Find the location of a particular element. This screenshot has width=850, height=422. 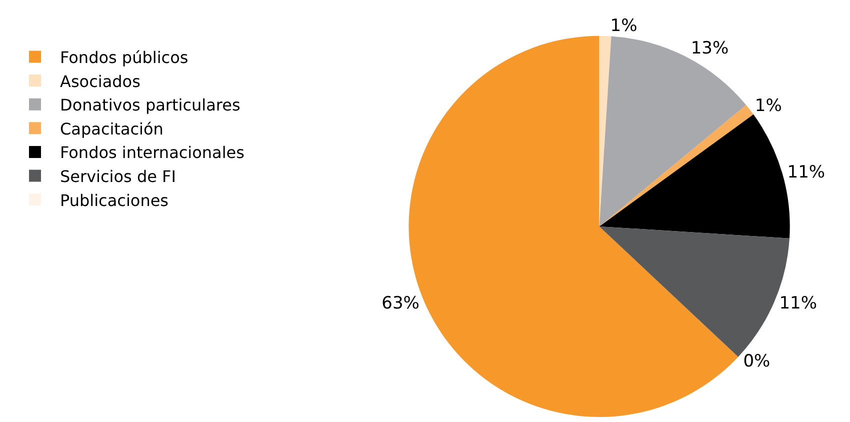

legend-label: Fondos internacionales is located at coordinates (152, 152).